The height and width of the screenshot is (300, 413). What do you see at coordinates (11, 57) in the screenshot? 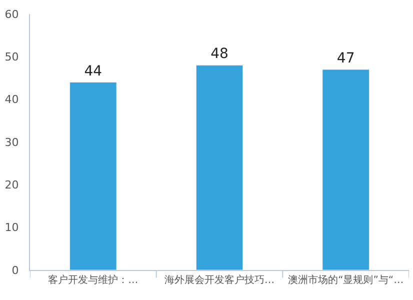
I see `y-tick-label: 50` at bounding box center [11, 57].